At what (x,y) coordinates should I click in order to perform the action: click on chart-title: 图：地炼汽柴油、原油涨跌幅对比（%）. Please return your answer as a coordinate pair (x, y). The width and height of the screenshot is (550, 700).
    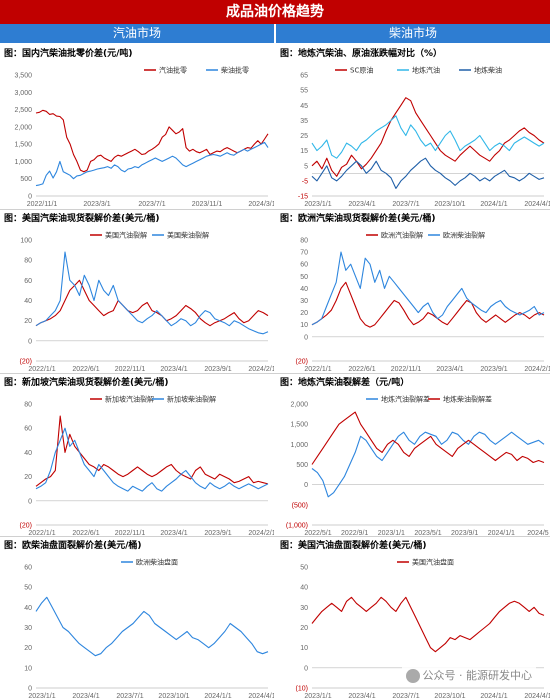
    Looking at the image, I should click on (361, 54).